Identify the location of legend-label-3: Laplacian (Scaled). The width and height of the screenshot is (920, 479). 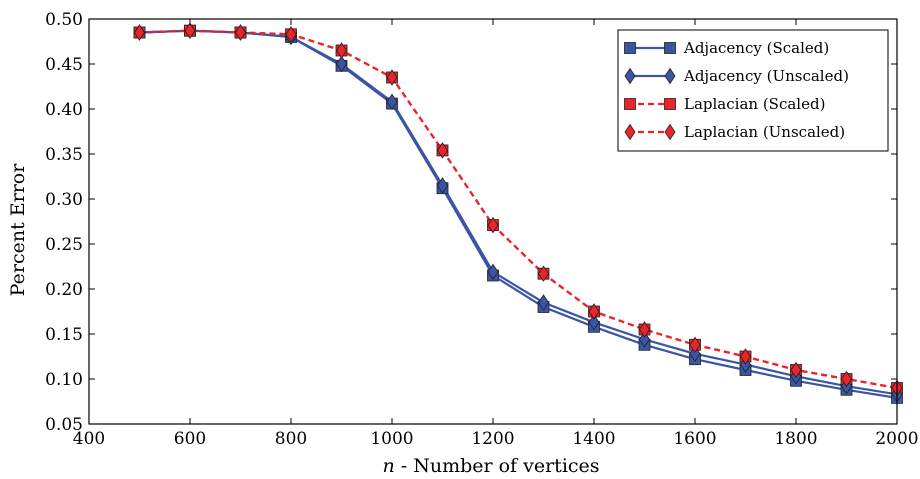
(754, 104).